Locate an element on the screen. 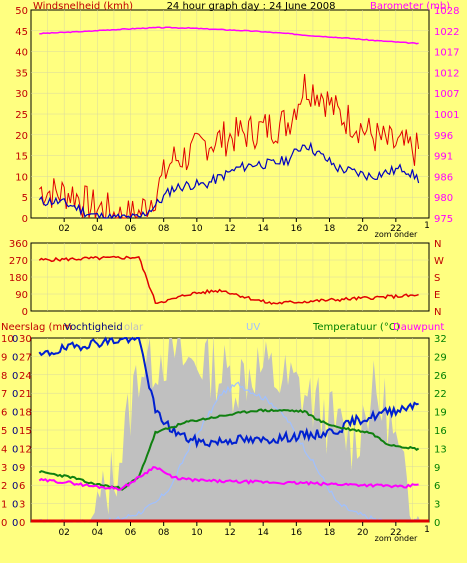  wind-axis-label: Windsnelheid (kmh) is located at coordinates (83, 6).